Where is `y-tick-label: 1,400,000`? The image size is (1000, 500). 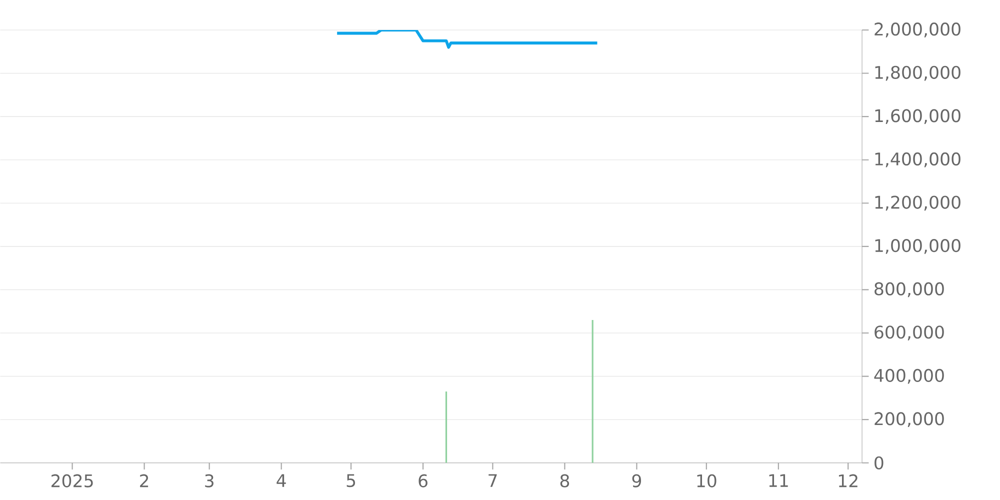
y-tick-label: 1,400,000 is located at coordinates (917, 160).